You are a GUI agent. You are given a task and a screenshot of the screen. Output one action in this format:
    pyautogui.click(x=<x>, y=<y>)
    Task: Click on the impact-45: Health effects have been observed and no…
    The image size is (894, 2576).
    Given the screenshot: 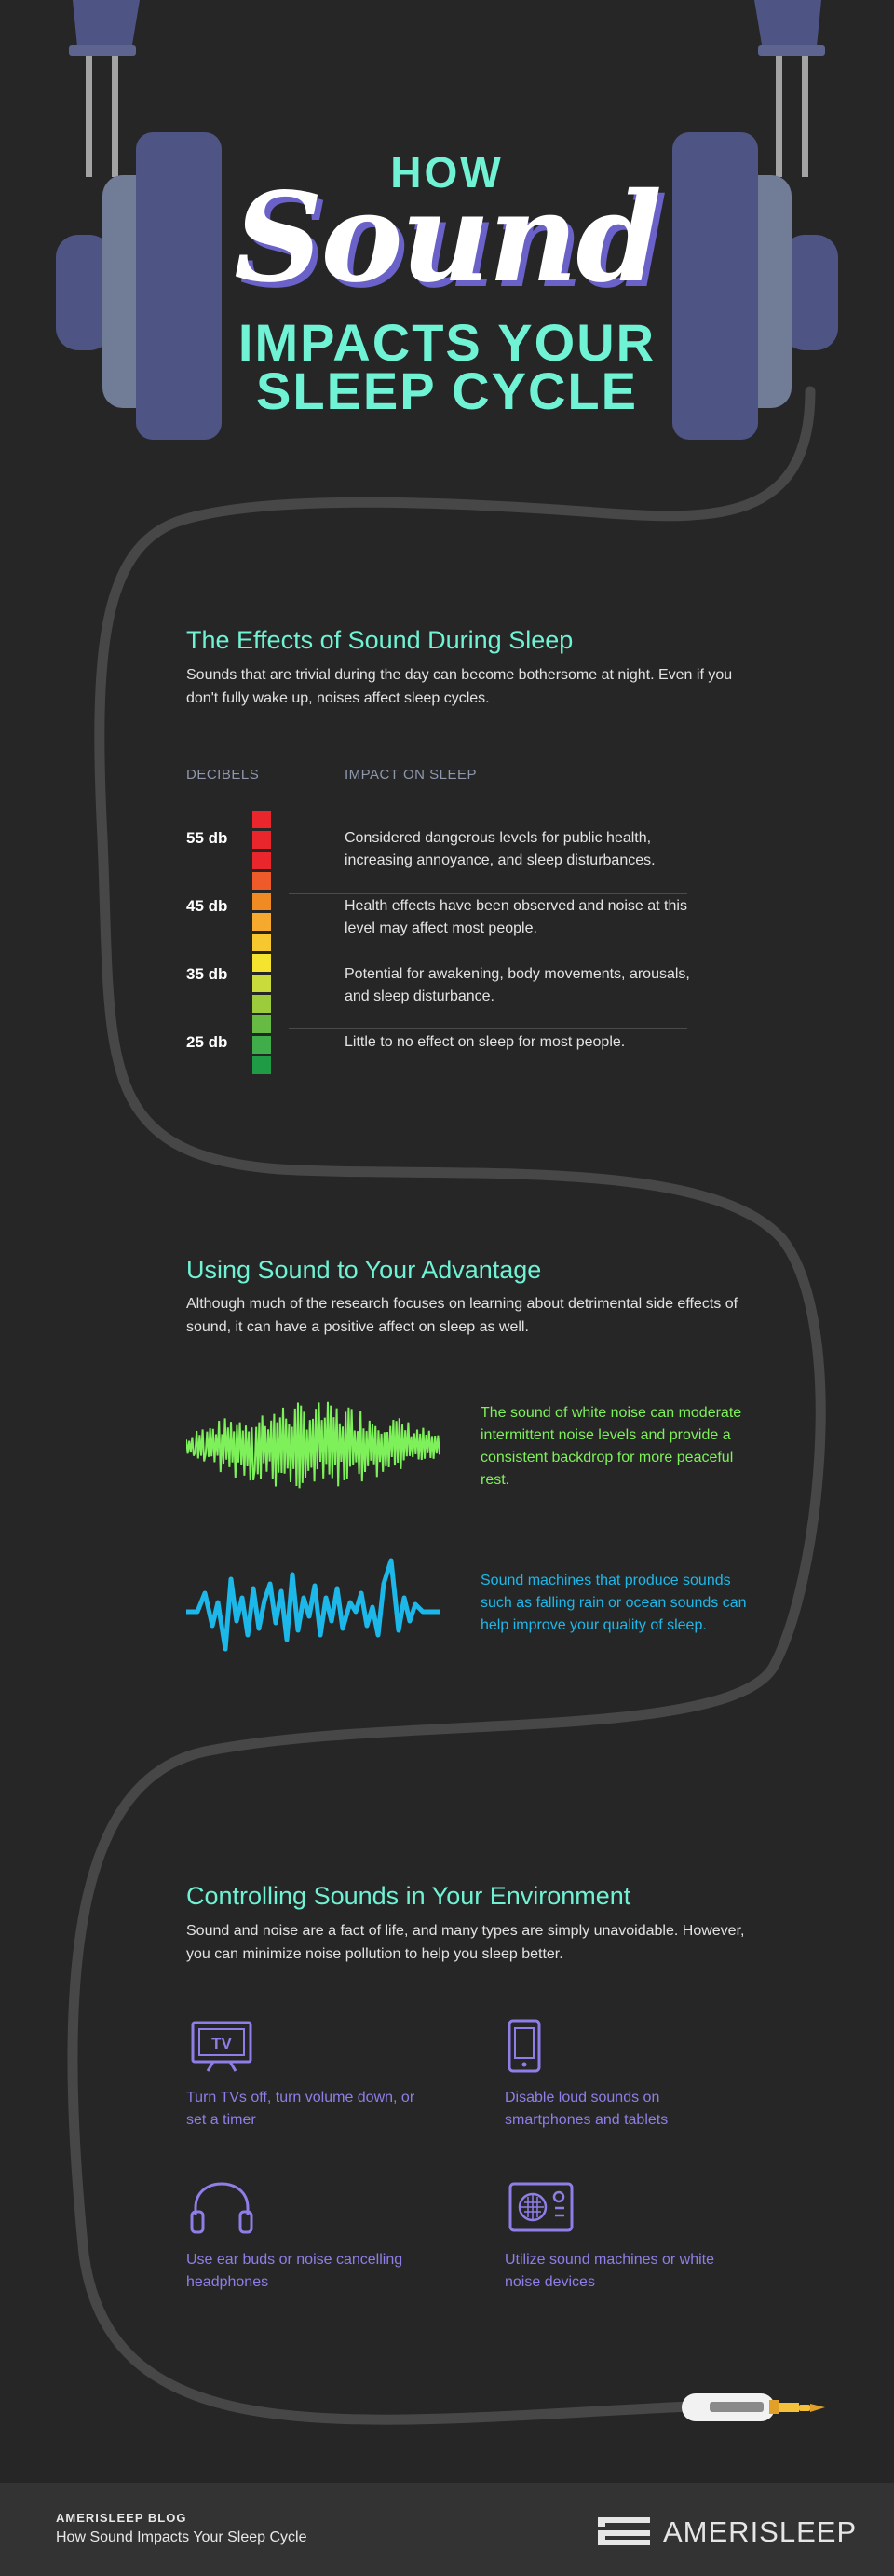 What is the action you would take?
    pyautogui.click(x=516, y=917)
    